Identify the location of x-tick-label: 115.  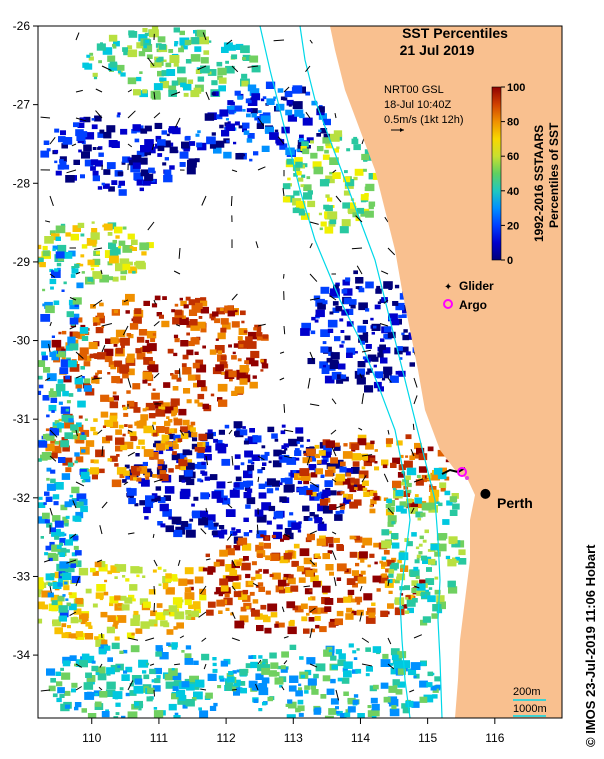
(427, 738).